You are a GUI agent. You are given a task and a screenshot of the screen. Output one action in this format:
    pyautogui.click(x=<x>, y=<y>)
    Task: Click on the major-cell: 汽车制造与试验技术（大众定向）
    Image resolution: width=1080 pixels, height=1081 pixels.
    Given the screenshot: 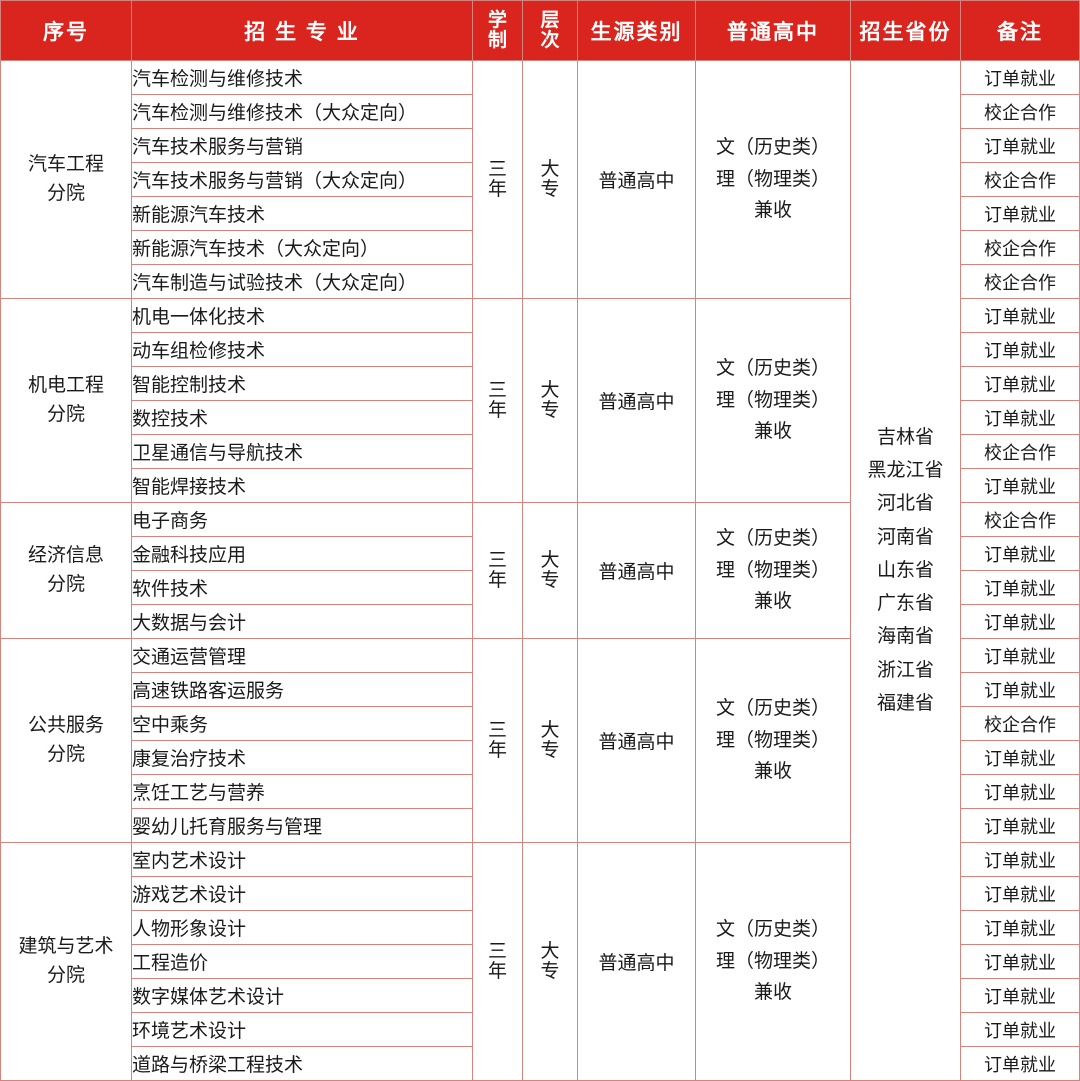 What is the action you would take?
    pyautogui.click(x=302, y=281)
    